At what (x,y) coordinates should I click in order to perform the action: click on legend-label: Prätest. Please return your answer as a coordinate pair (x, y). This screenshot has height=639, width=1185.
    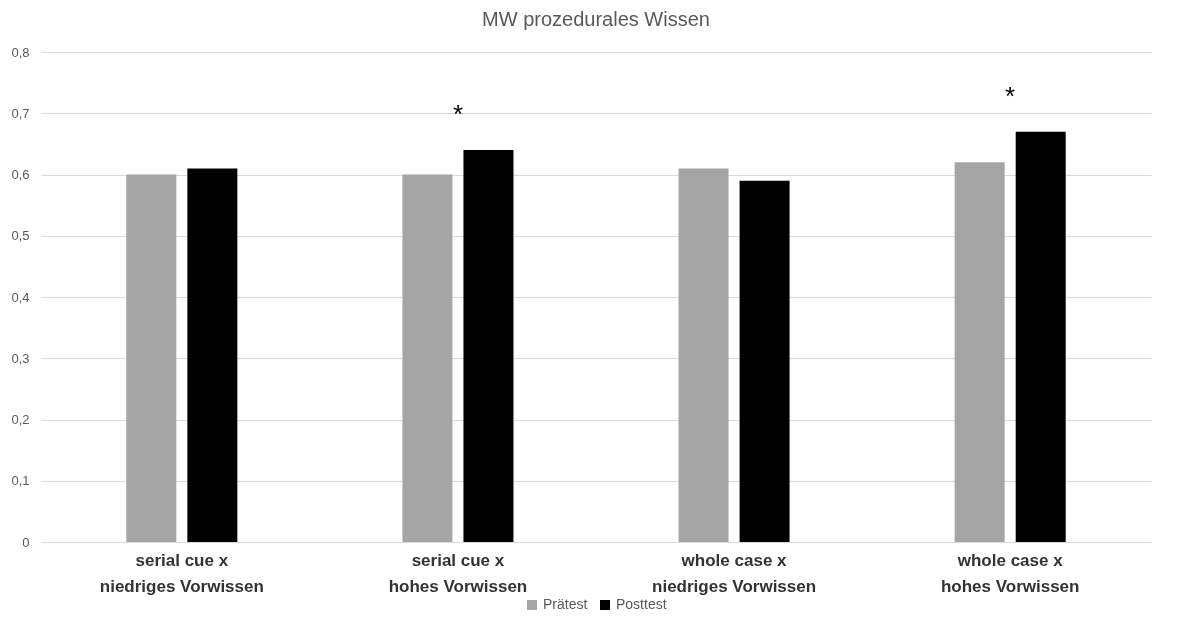
    Looking at the image, I should click on (565, 604).